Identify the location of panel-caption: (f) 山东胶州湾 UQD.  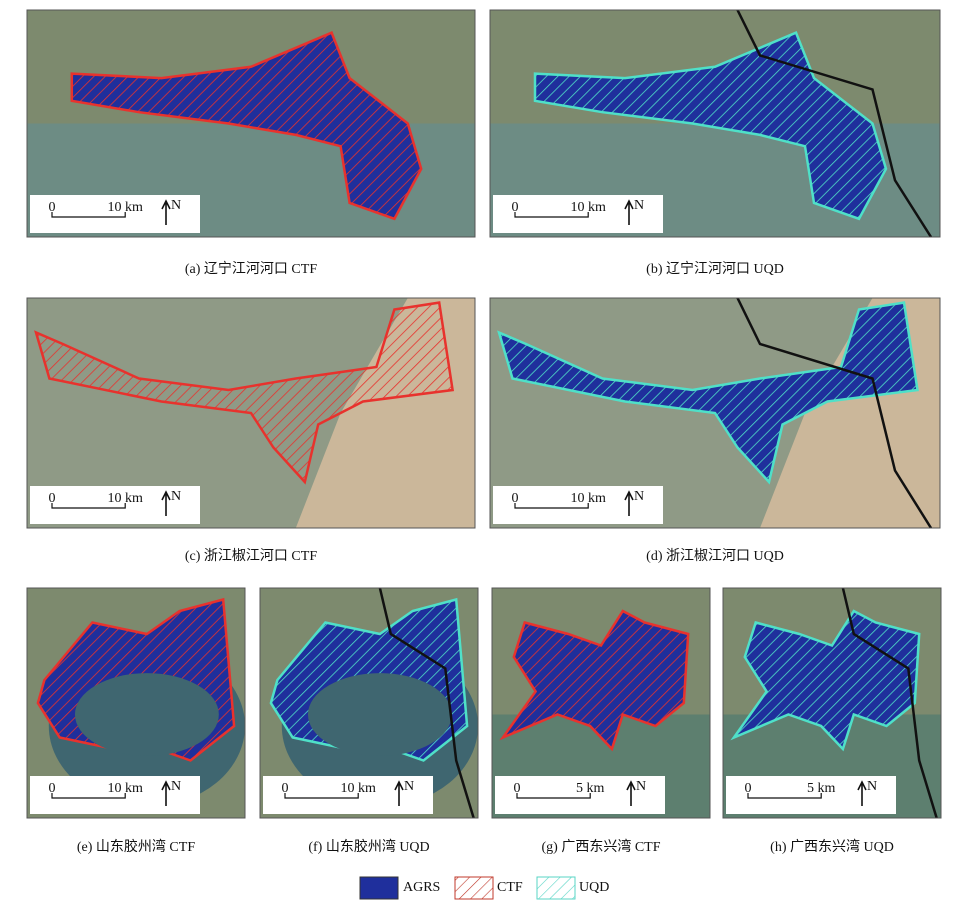
(368, 846).